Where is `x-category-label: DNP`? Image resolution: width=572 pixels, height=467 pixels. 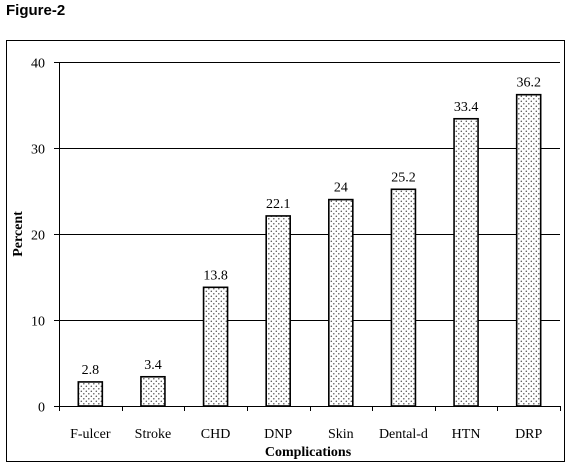 x-category-label: DNP is located at coordinates (278, 434).